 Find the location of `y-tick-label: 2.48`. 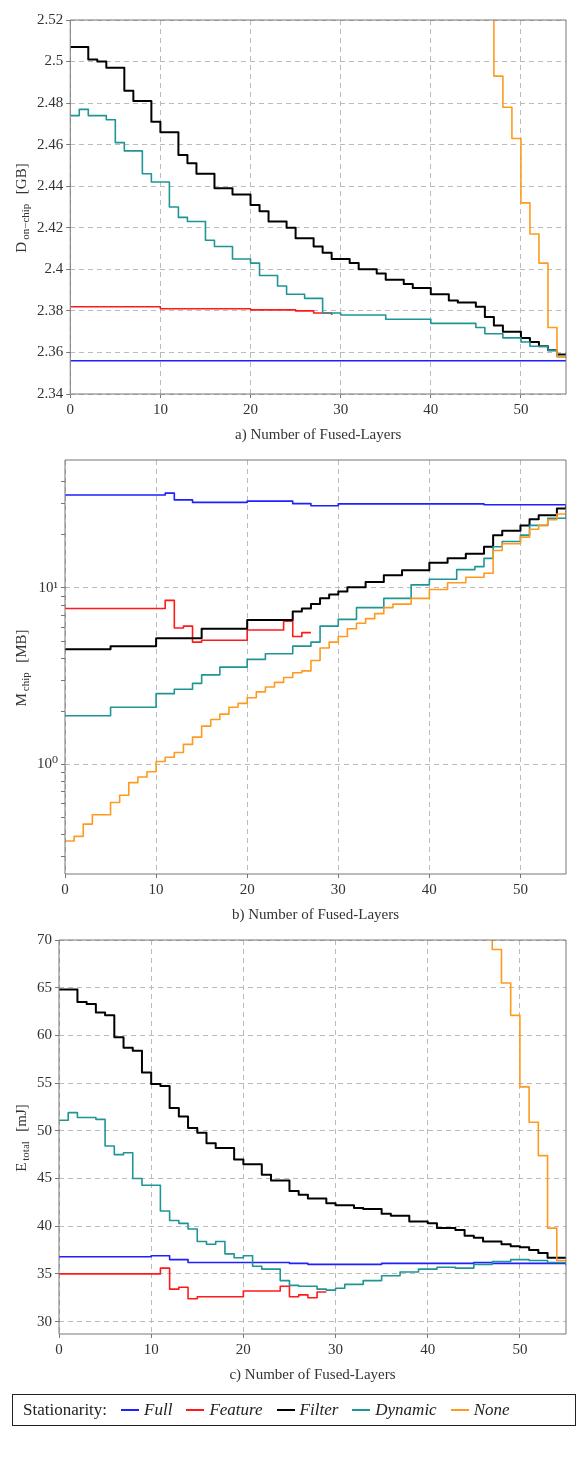

y-tick-label: 2.48 is located at coordinates (50, 102).